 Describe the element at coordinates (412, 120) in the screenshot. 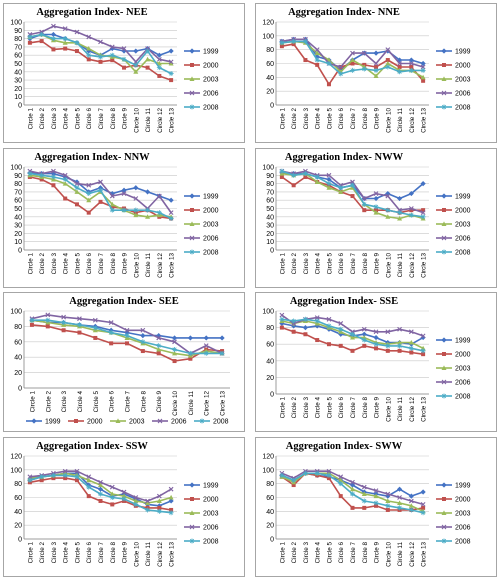

I see `x-tick-label: Circle 12` at that location.